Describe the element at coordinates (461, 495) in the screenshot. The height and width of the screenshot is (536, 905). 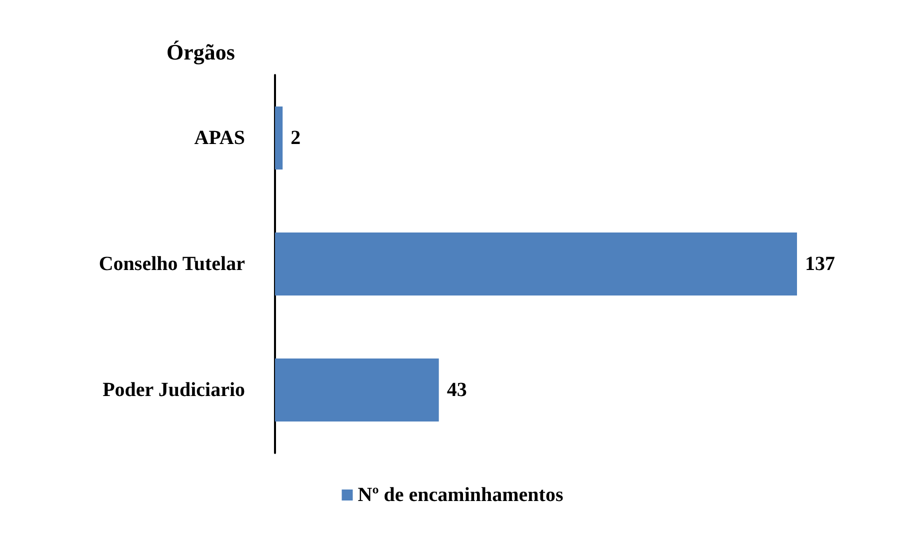
I see `legend-label: Nº de encaminhamentos` at that location.